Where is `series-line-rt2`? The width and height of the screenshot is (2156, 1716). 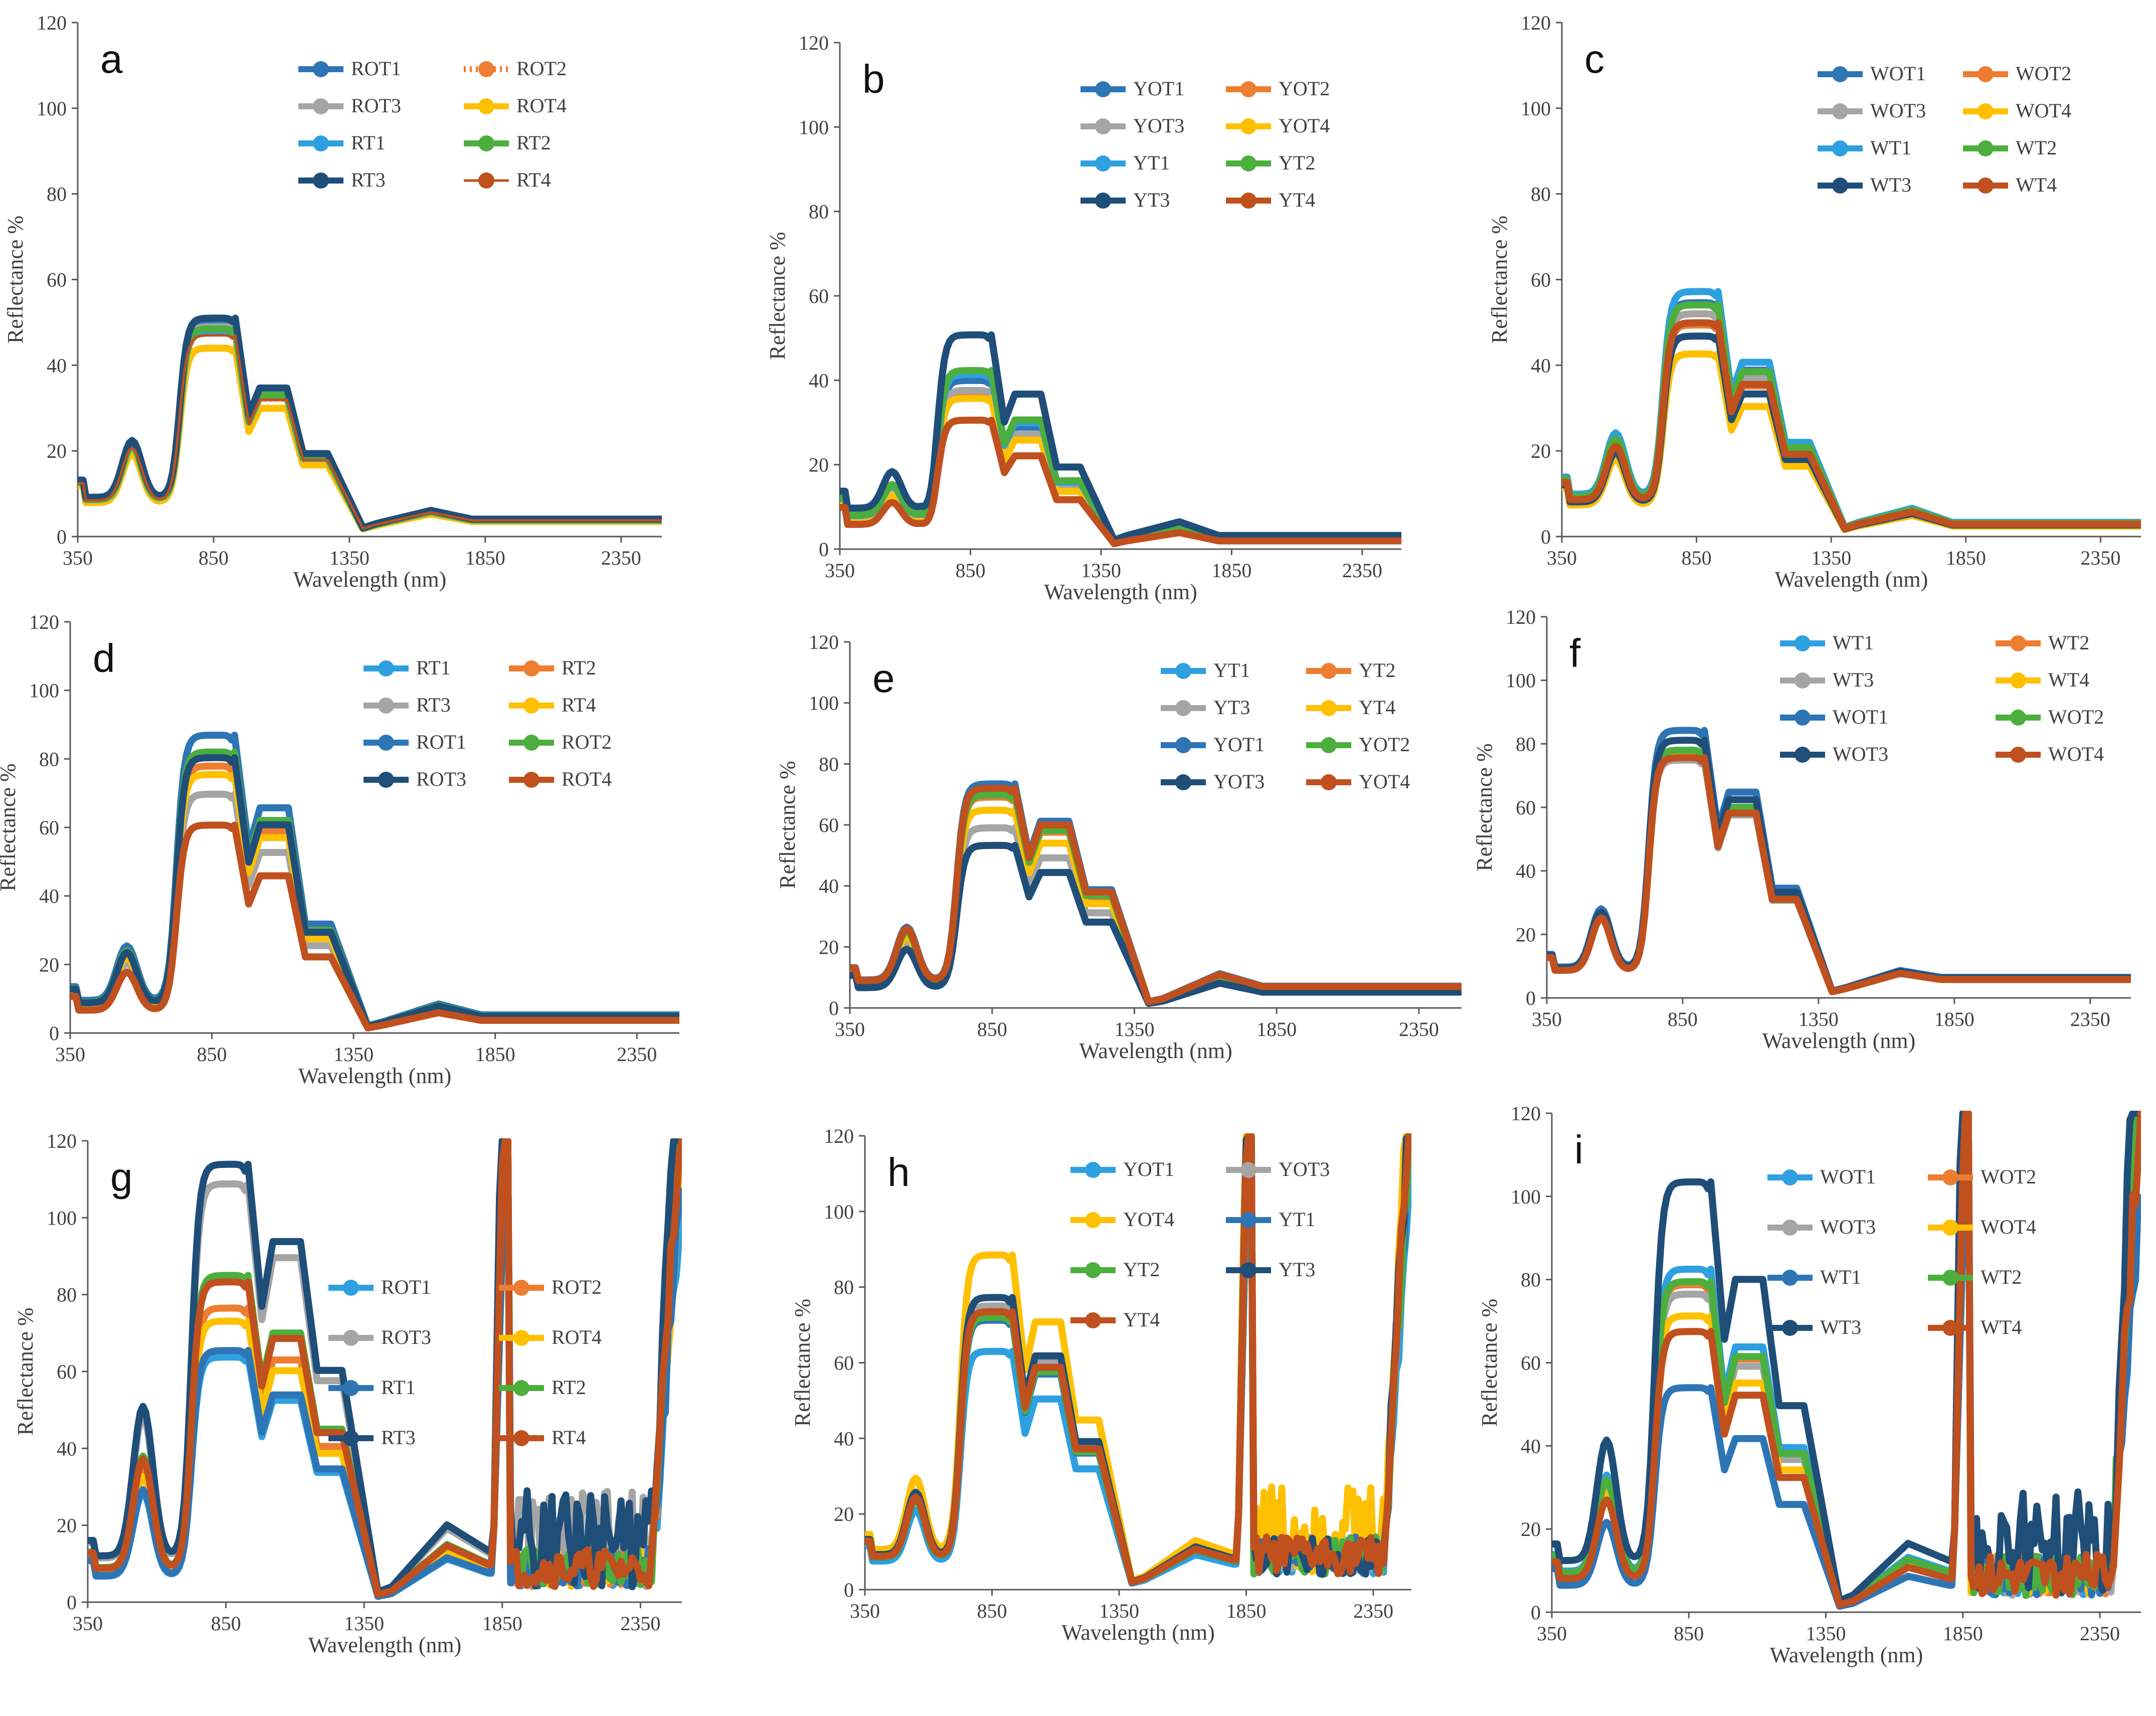
series-line-rt2 is located at coordinates (370, 428).